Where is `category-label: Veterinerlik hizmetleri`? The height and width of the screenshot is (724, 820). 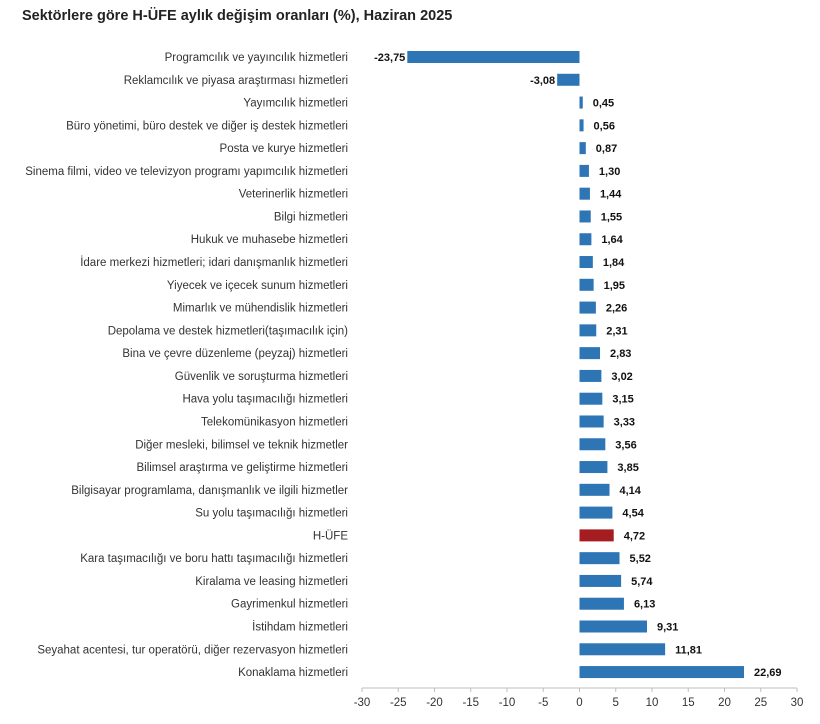 category-label: Veterinerlik hizmetleri is located at coordinates (293, 195).